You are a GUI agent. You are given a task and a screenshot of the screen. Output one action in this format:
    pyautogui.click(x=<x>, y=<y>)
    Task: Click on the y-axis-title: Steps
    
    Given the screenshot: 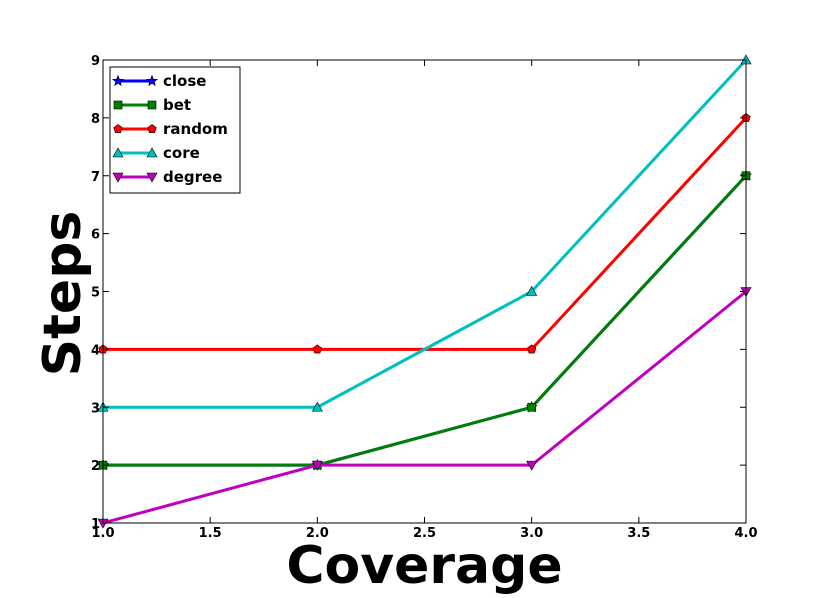 What is the action you would take?
    pyautogui.click(x=63, y=294)
    